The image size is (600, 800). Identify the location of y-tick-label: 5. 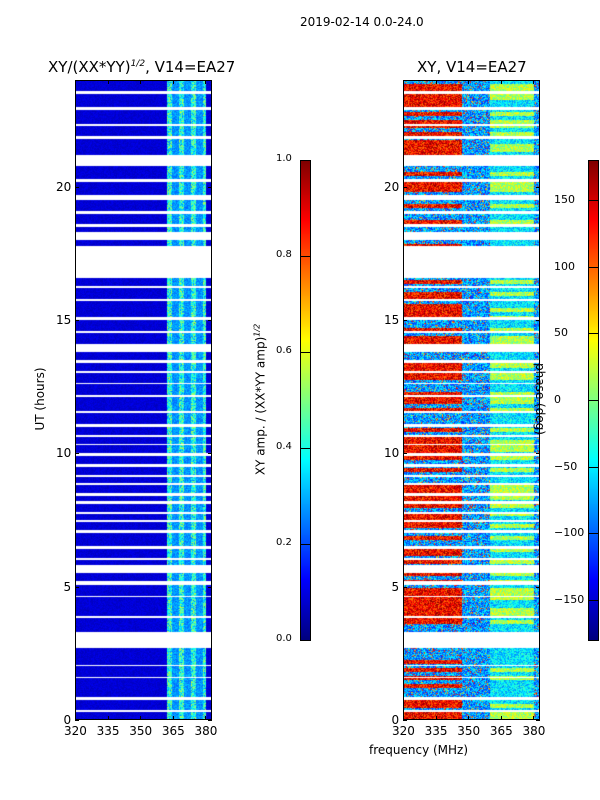
(395, 586).